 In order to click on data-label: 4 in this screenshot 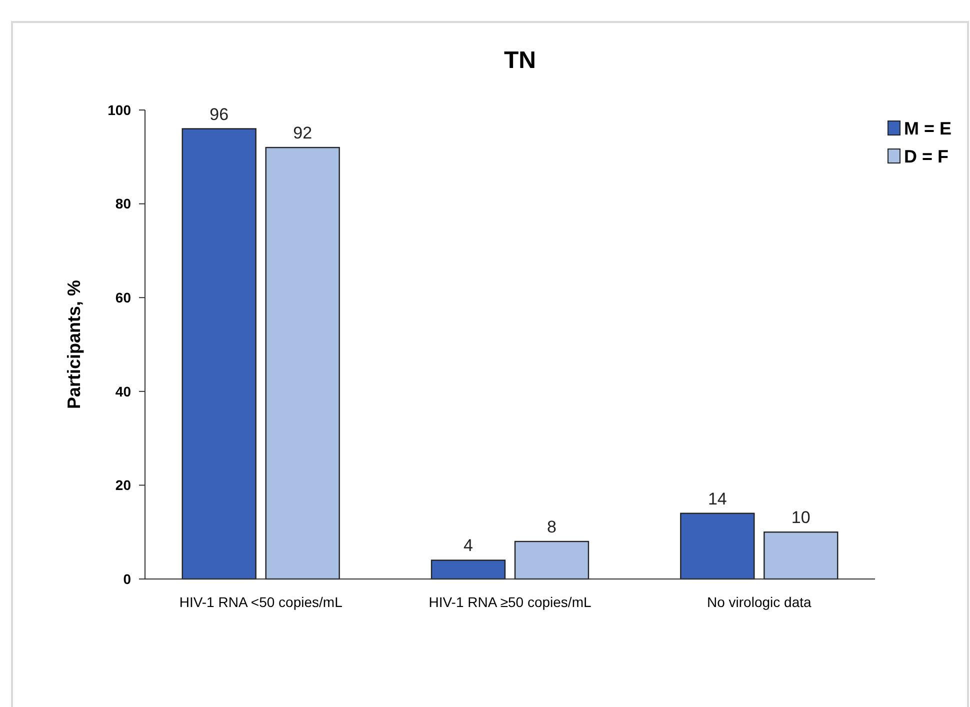, I will do `click(468, 546)`.